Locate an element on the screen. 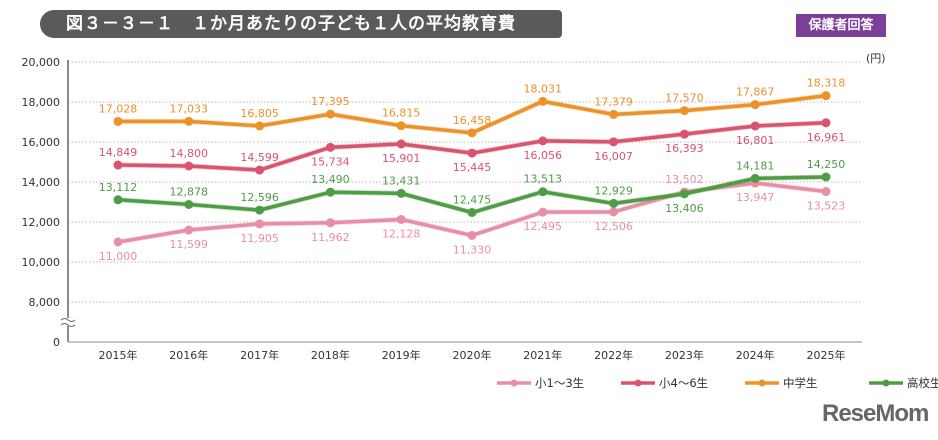  x-tick-label: 2016年 is located at coordinates (188, 355).